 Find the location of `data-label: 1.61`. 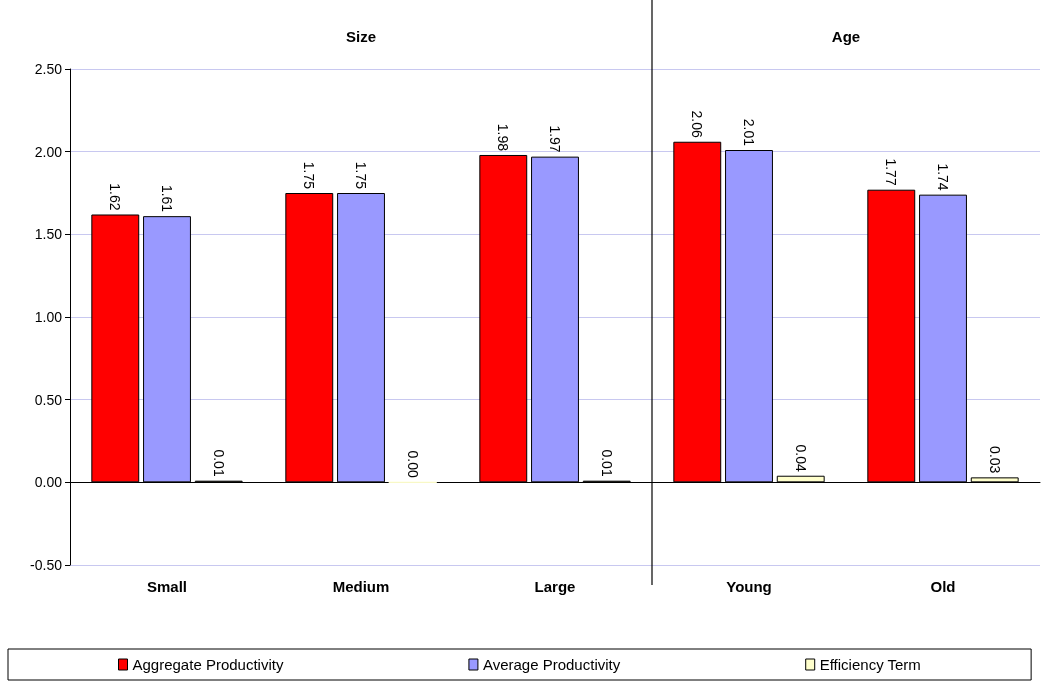

data-label: 1.61 is located at coordinates (167, 198).